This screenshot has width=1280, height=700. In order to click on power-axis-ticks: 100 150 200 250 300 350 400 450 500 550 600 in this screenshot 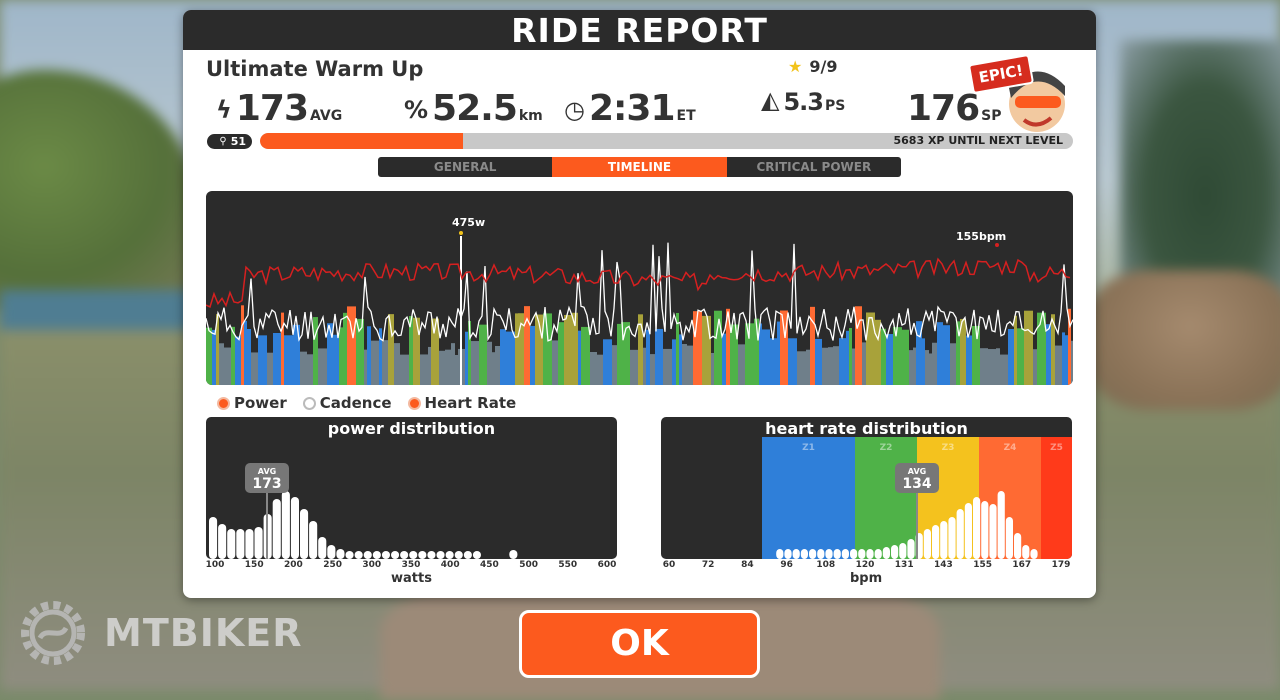, I will do `click(411, 566)`.